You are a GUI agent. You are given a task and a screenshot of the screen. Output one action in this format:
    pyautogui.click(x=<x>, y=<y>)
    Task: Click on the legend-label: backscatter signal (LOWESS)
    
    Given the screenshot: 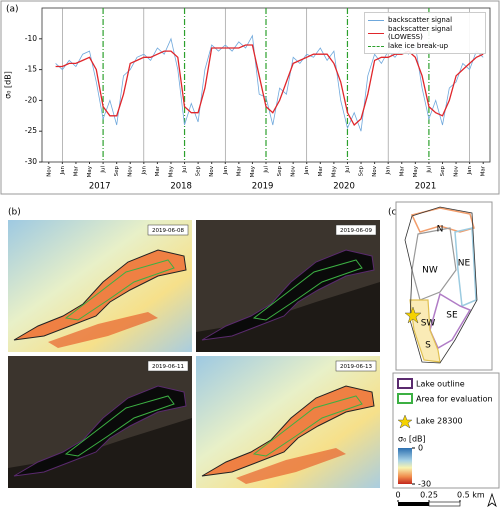 What is the action you would take?
    pyautogui.click(x=420, y=33)
    